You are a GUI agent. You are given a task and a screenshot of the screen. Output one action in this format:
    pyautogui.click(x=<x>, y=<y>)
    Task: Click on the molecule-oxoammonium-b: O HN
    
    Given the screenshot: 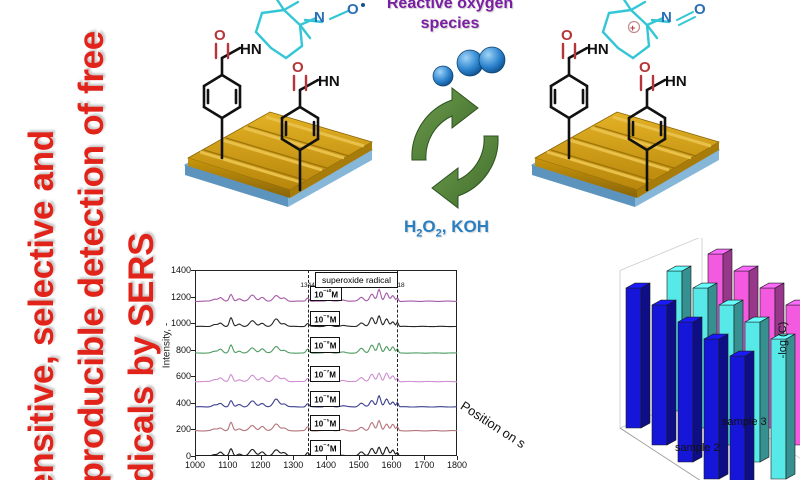 What is the action you would take?
    pyautogui.click(x=657, y=125)
    